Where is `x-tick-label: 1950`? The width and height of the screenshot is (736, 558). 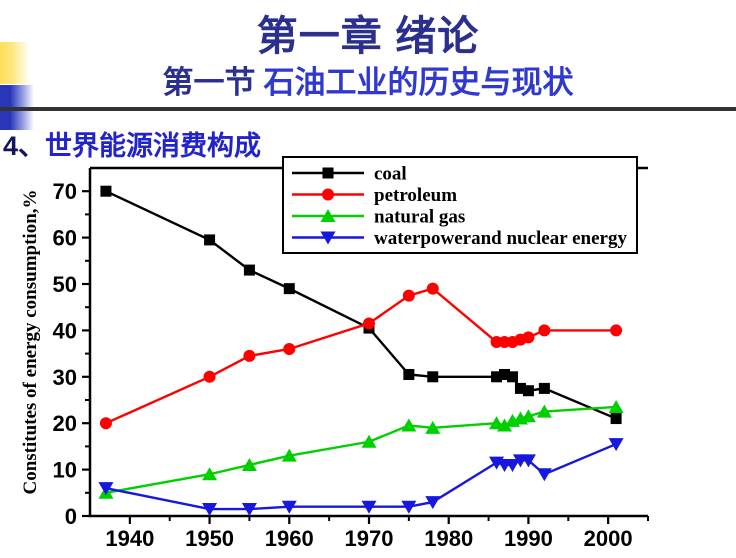
x-tick-label: 1950 is located at coordinates (209, 538).